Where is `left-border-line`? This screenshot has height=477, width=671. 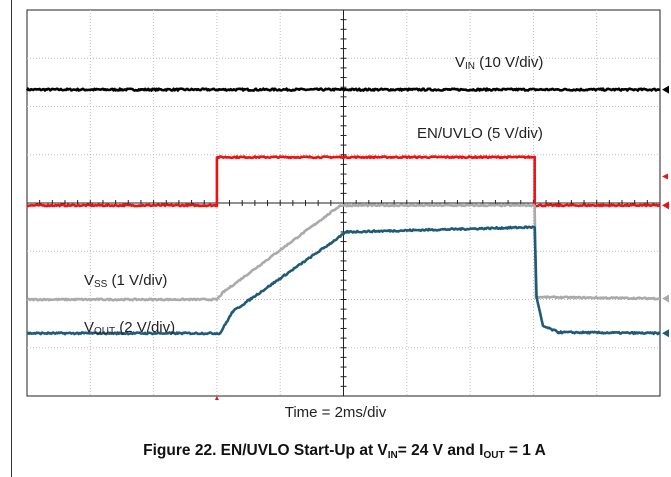
left-border-line is located at coordinates (11, 238).